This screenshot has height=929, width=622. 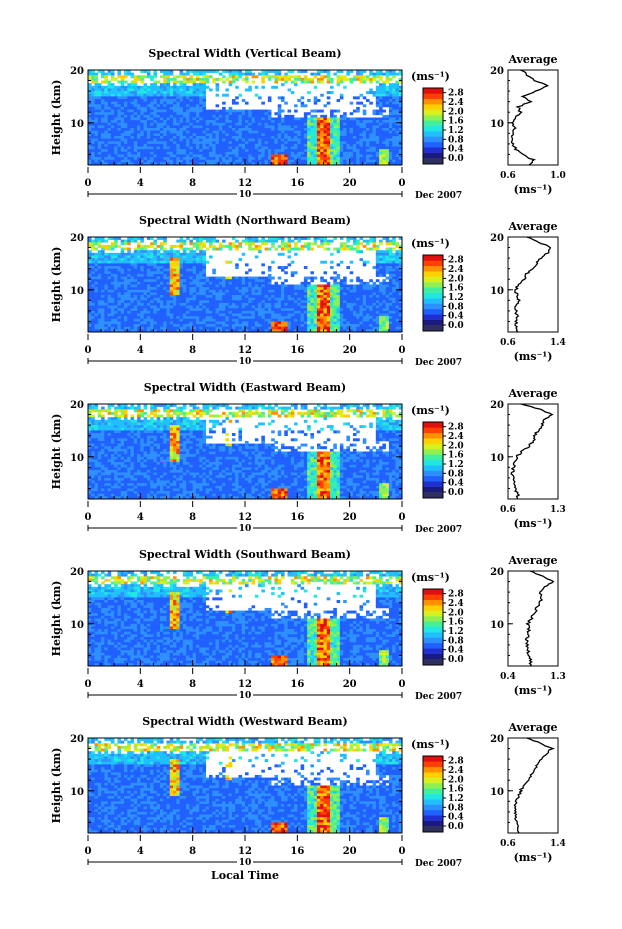 I want to click on colorbar-tick-label: 1.2, so click(x=456, y=799).